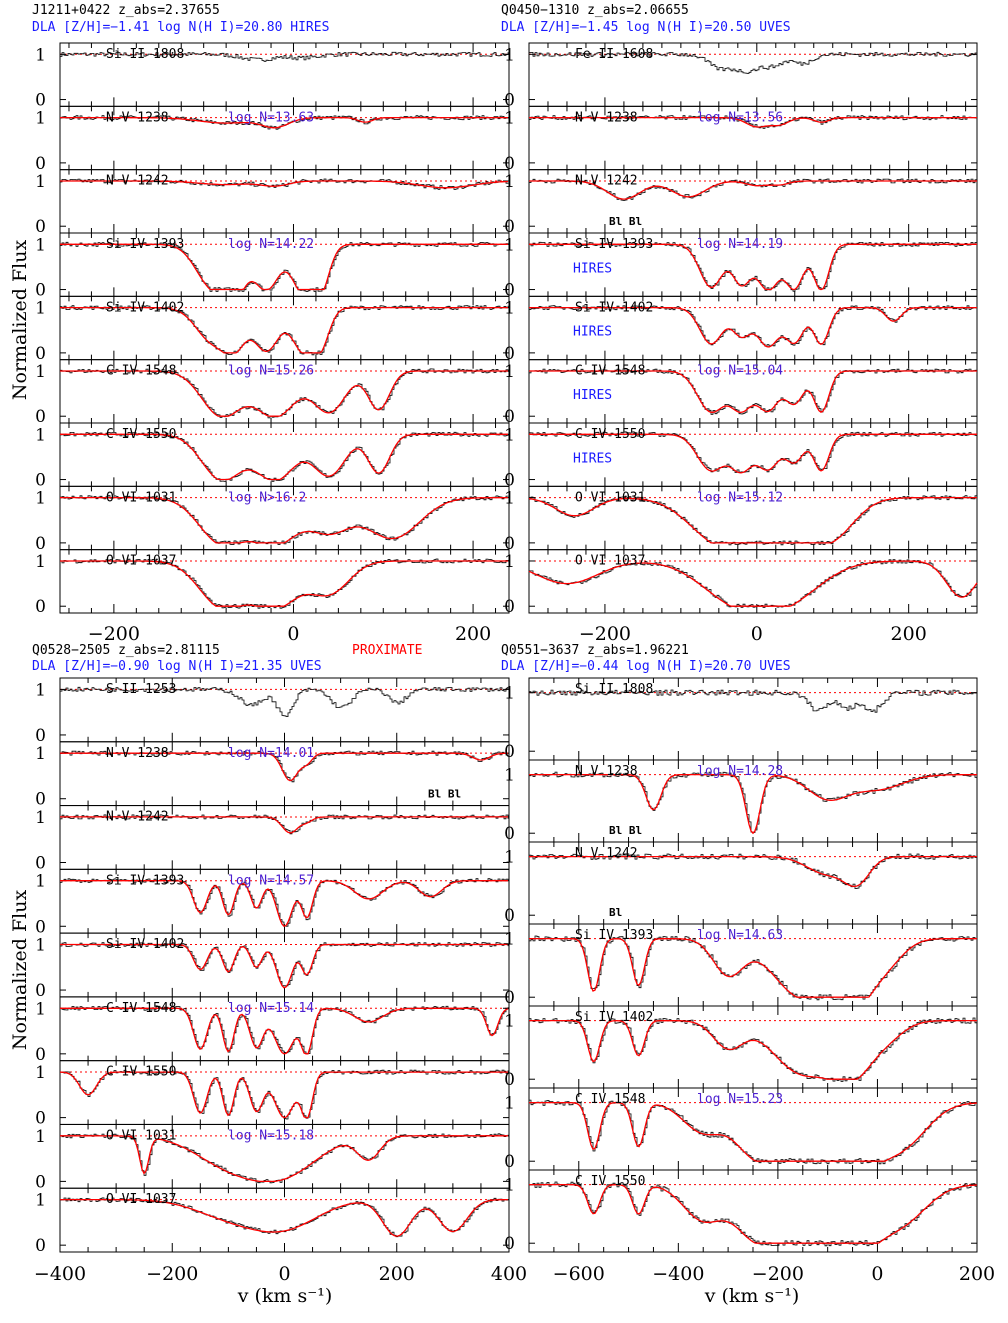  Describe the element at coordinates (271, 371) in the screenshot. I see `column-density-label: log N=15.26` at that location.